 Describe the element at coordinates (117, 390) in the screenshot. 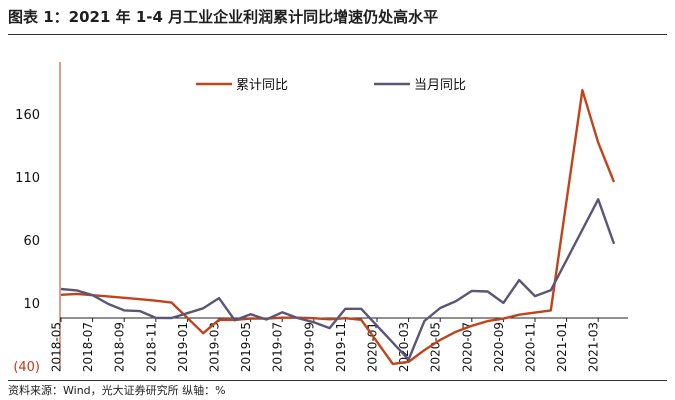

I see `source-note: 资料来源：Wind，光大证券研究所 纵轴：%` at that location.